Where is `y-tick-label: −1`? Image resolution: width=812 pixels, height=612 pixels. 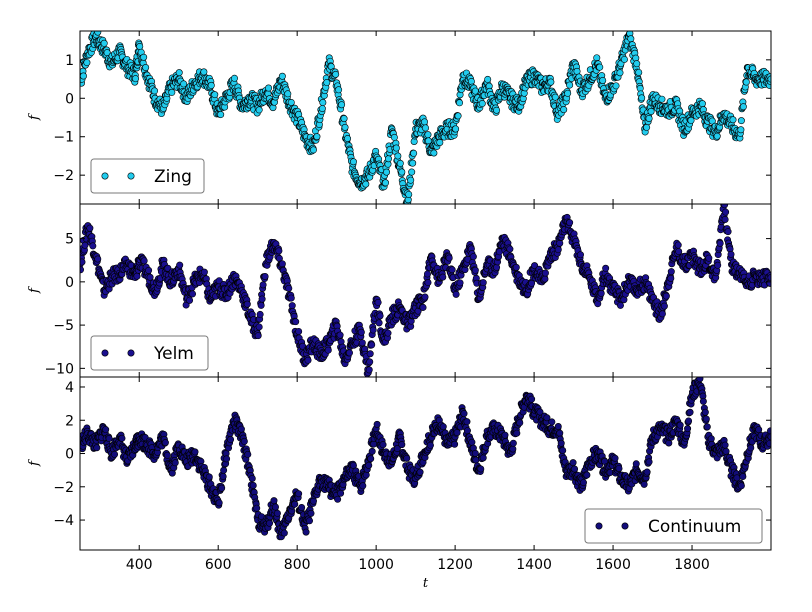 y-tick-label: −1 is located at coordinates (63, 138).